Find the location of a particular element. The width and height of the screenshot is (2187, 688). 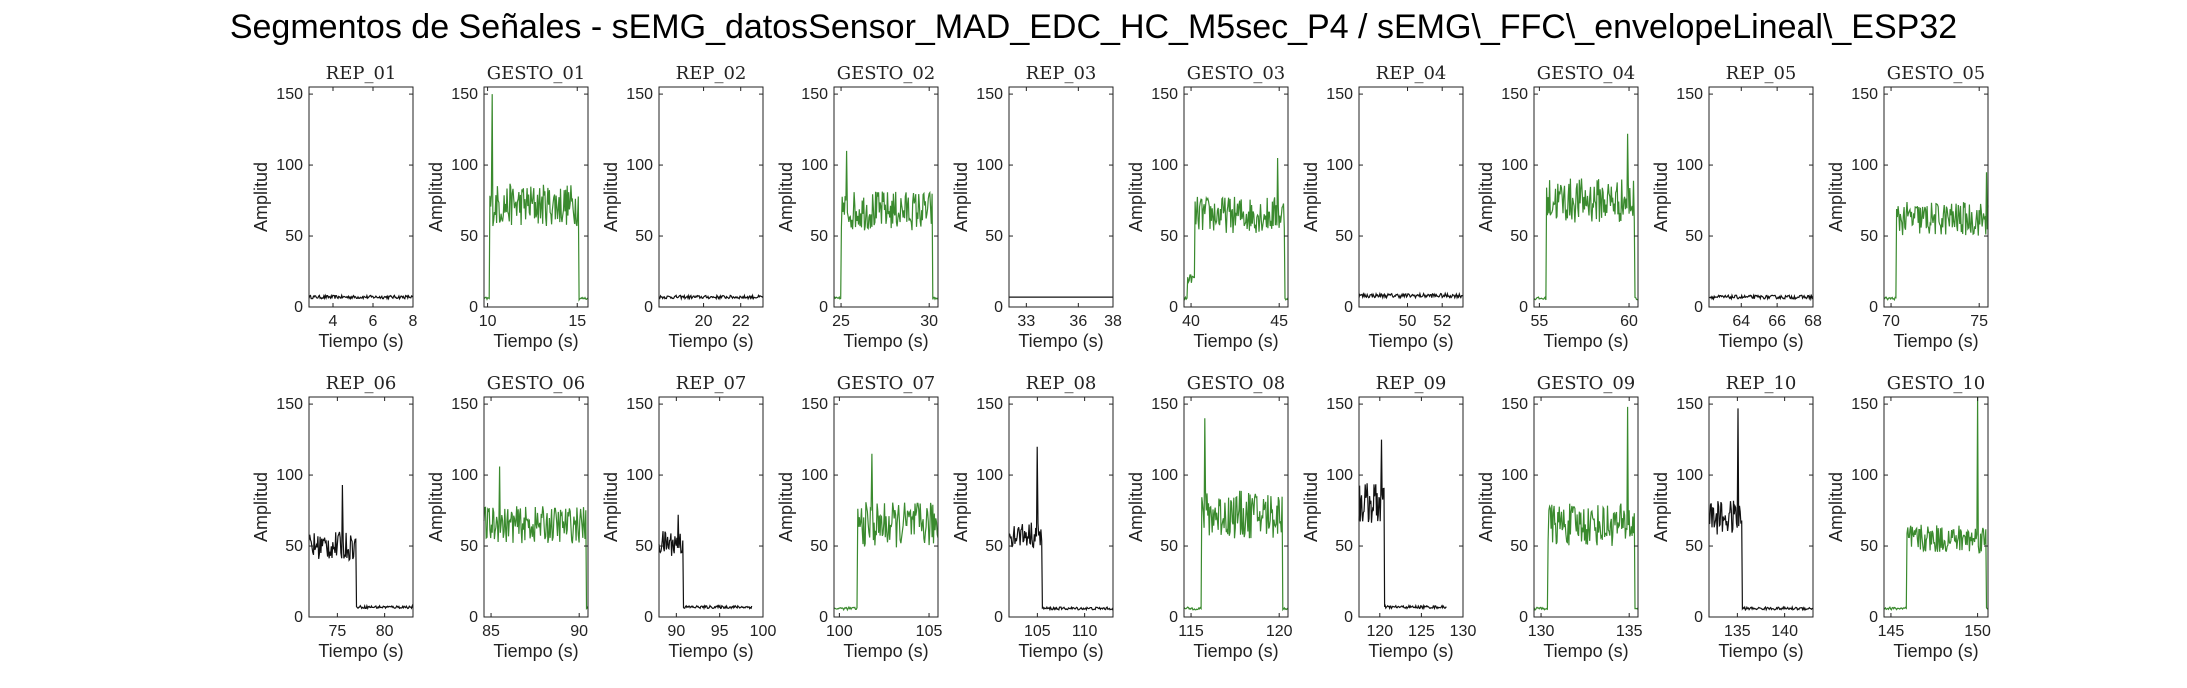

subplot-rep-06: 0 50 100 150 75 80 REP_06 Tiempo (s) Amplitud is located at coordinates (332, 517).